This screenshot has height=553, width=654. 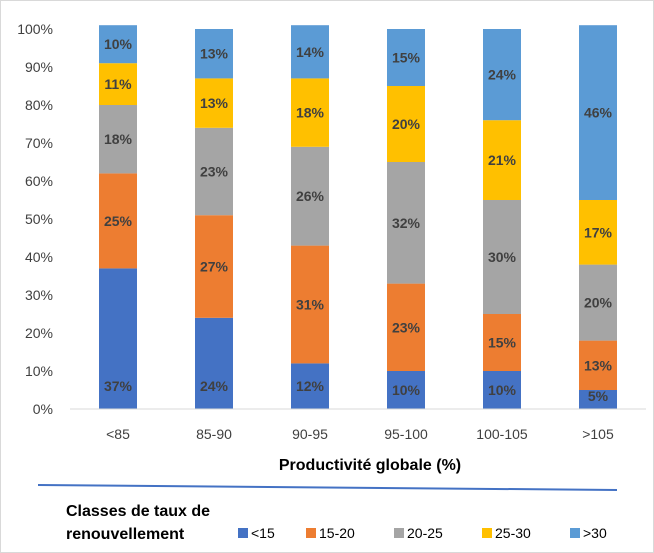 What do you see at coordinates (118, 434) in the screenshot?
I see `x-tick-label: <85` at bounding box center [118, 434].